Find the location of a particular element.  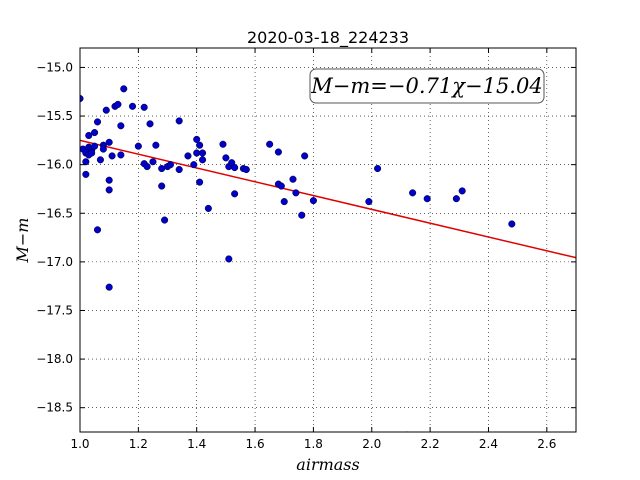

fit-annotation: M−m=−0.71χ−15.04 is located at coordinates (427, 86).